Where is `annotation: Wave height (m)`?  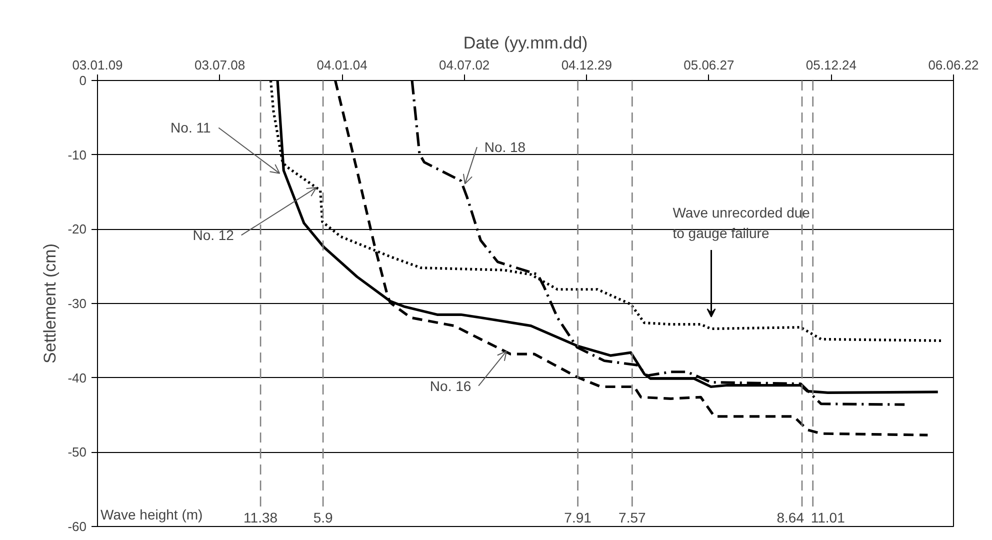
annotation: Wave height (m) is located at coordinates (151, 514).